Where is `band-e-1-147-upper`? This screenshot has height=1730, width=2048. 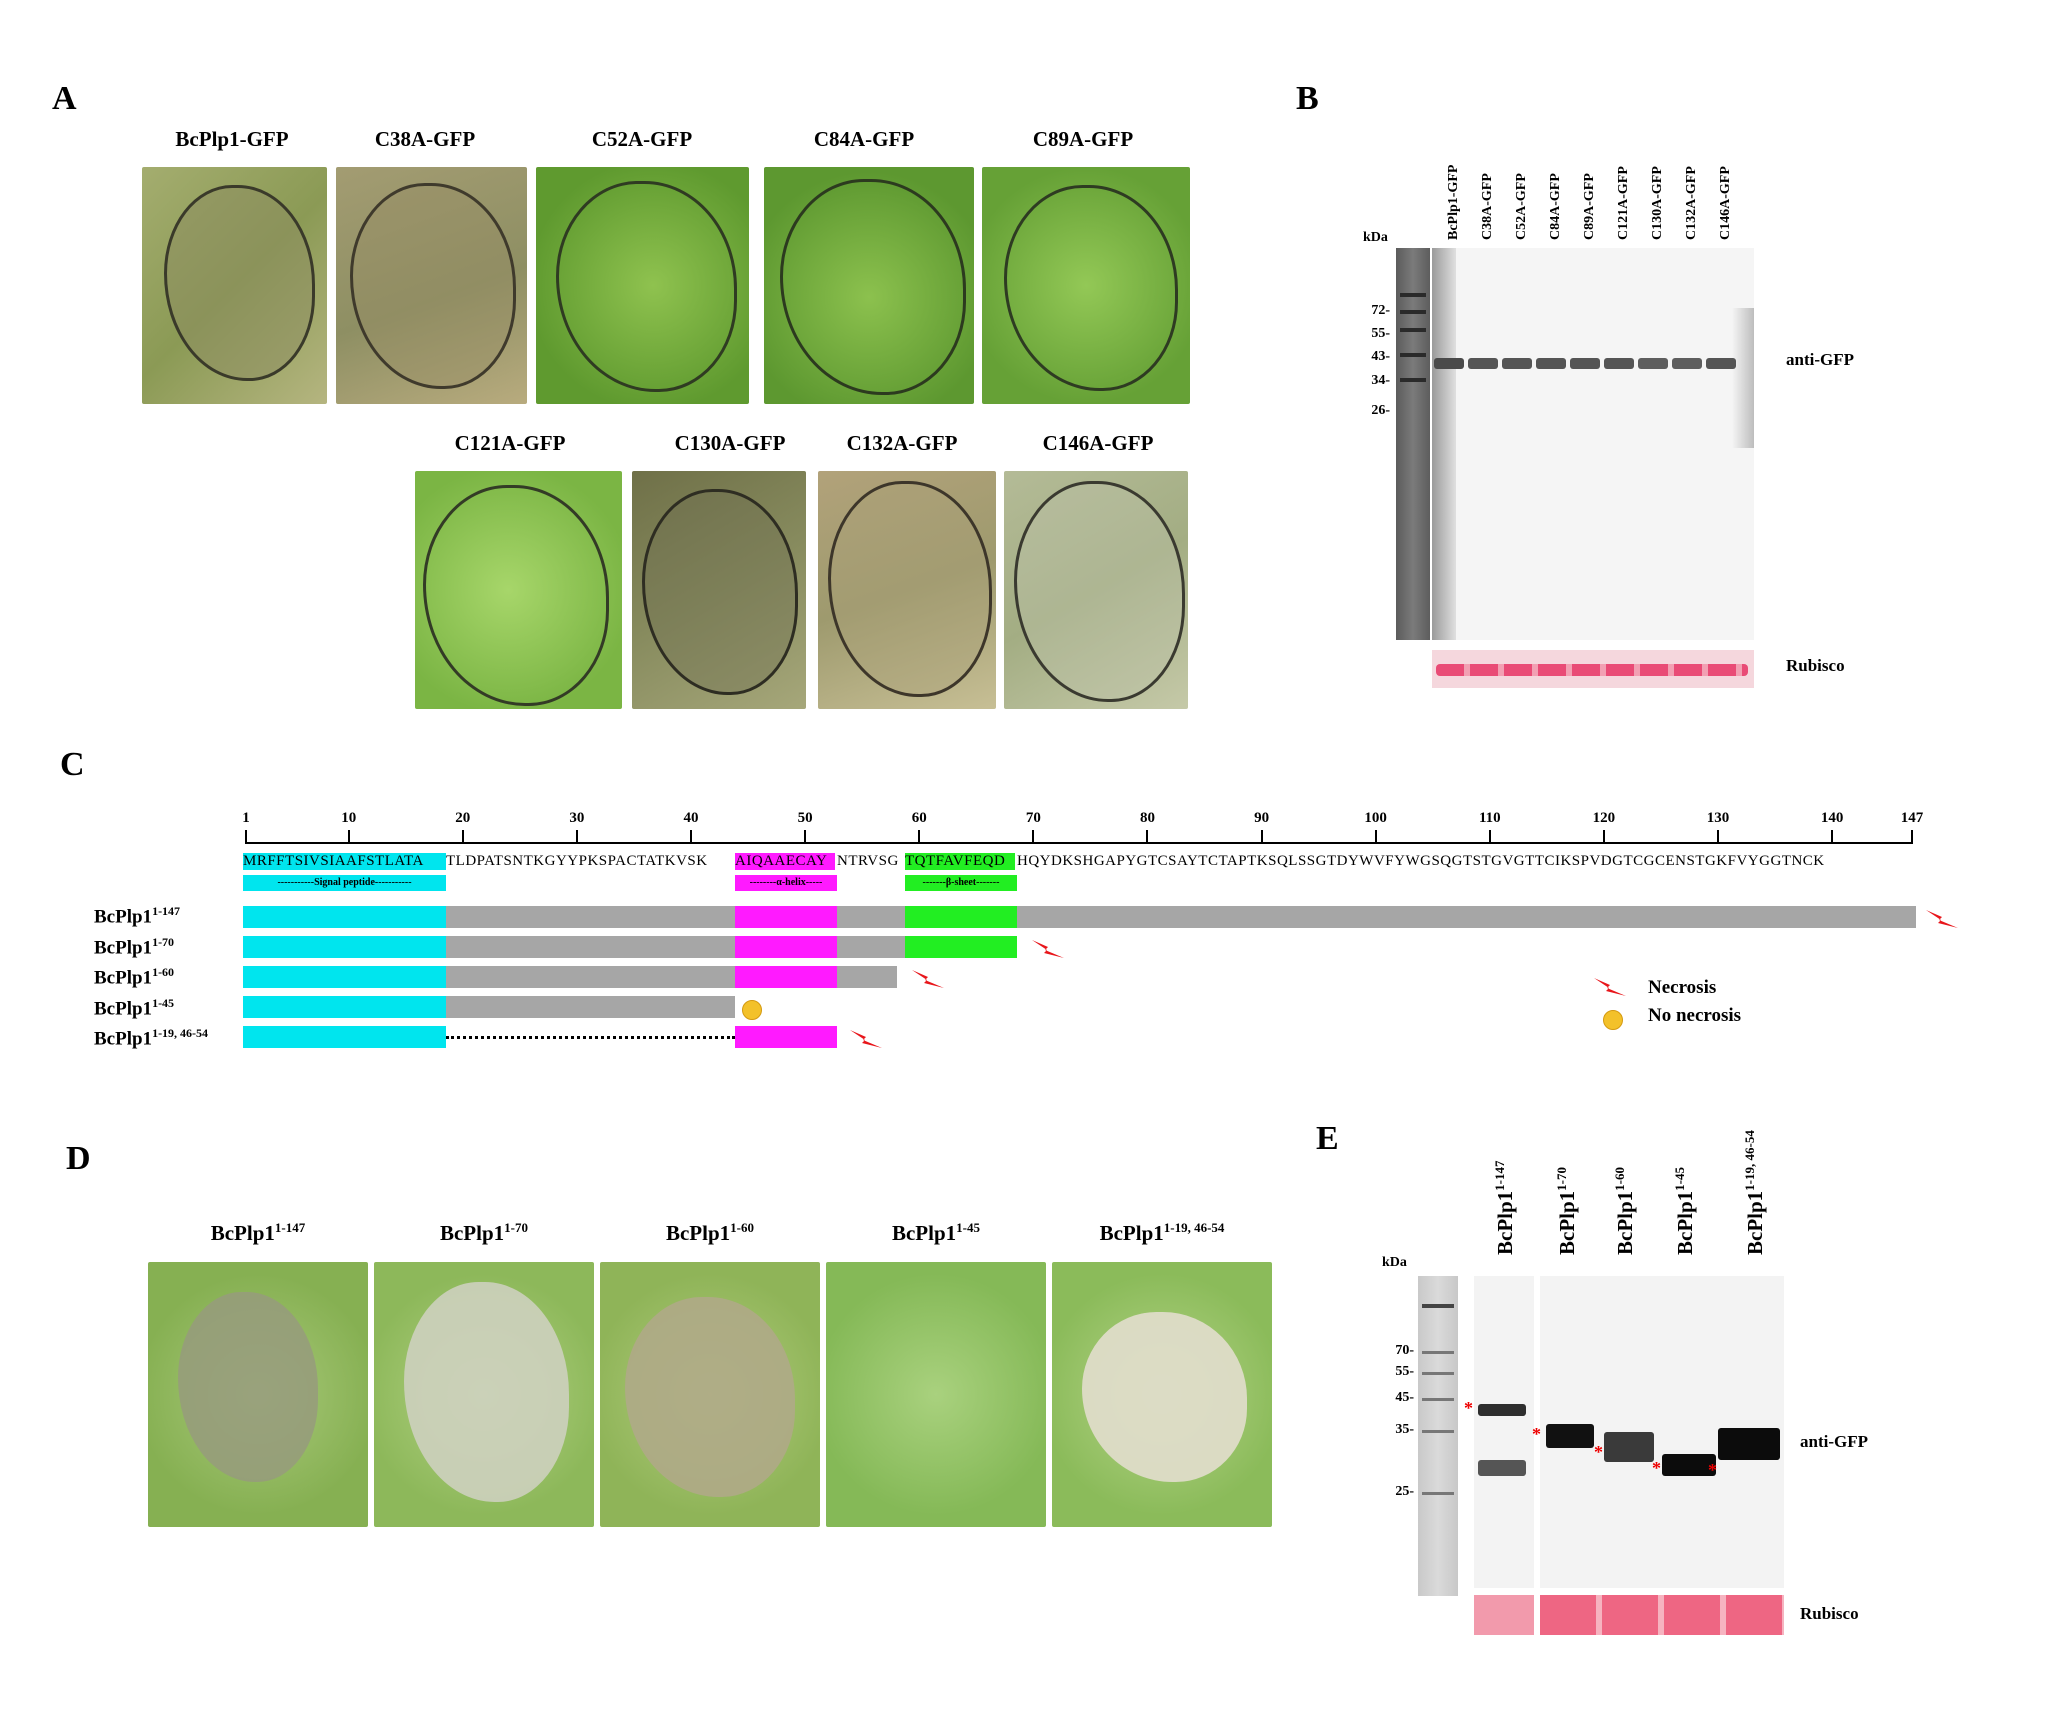
band-e-1-147-upper is located at coordinates (1502, 1410).